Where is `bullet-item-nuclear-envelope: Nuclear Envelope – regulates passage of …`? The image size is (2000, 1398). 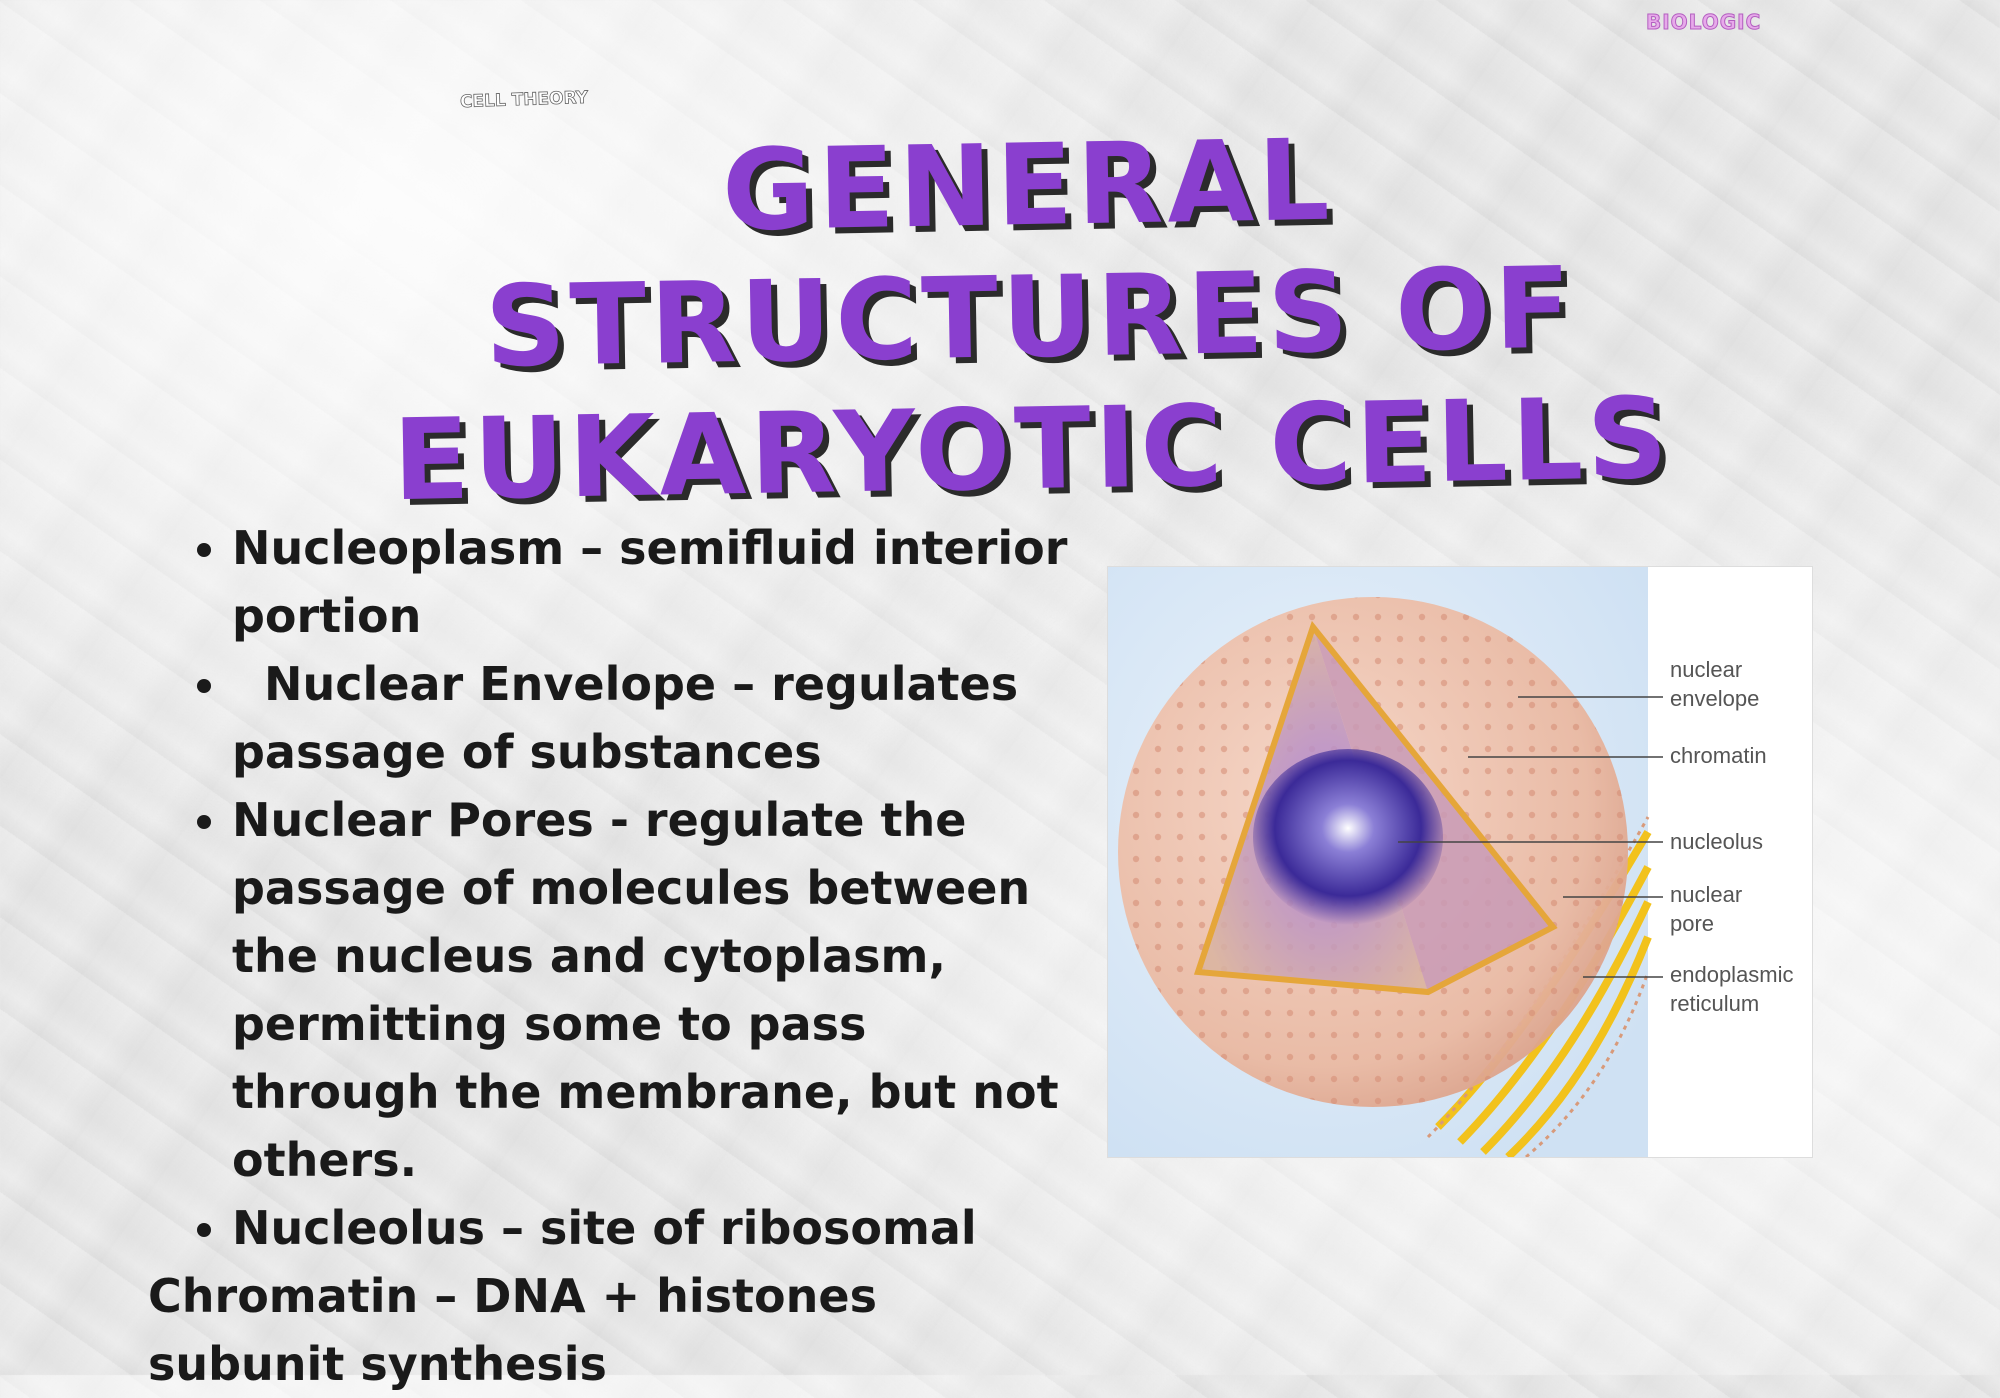 bullet-item-nuclear-envelope: Nuclear Envelope – regulates passage of … is located at coordinates (660, 718).